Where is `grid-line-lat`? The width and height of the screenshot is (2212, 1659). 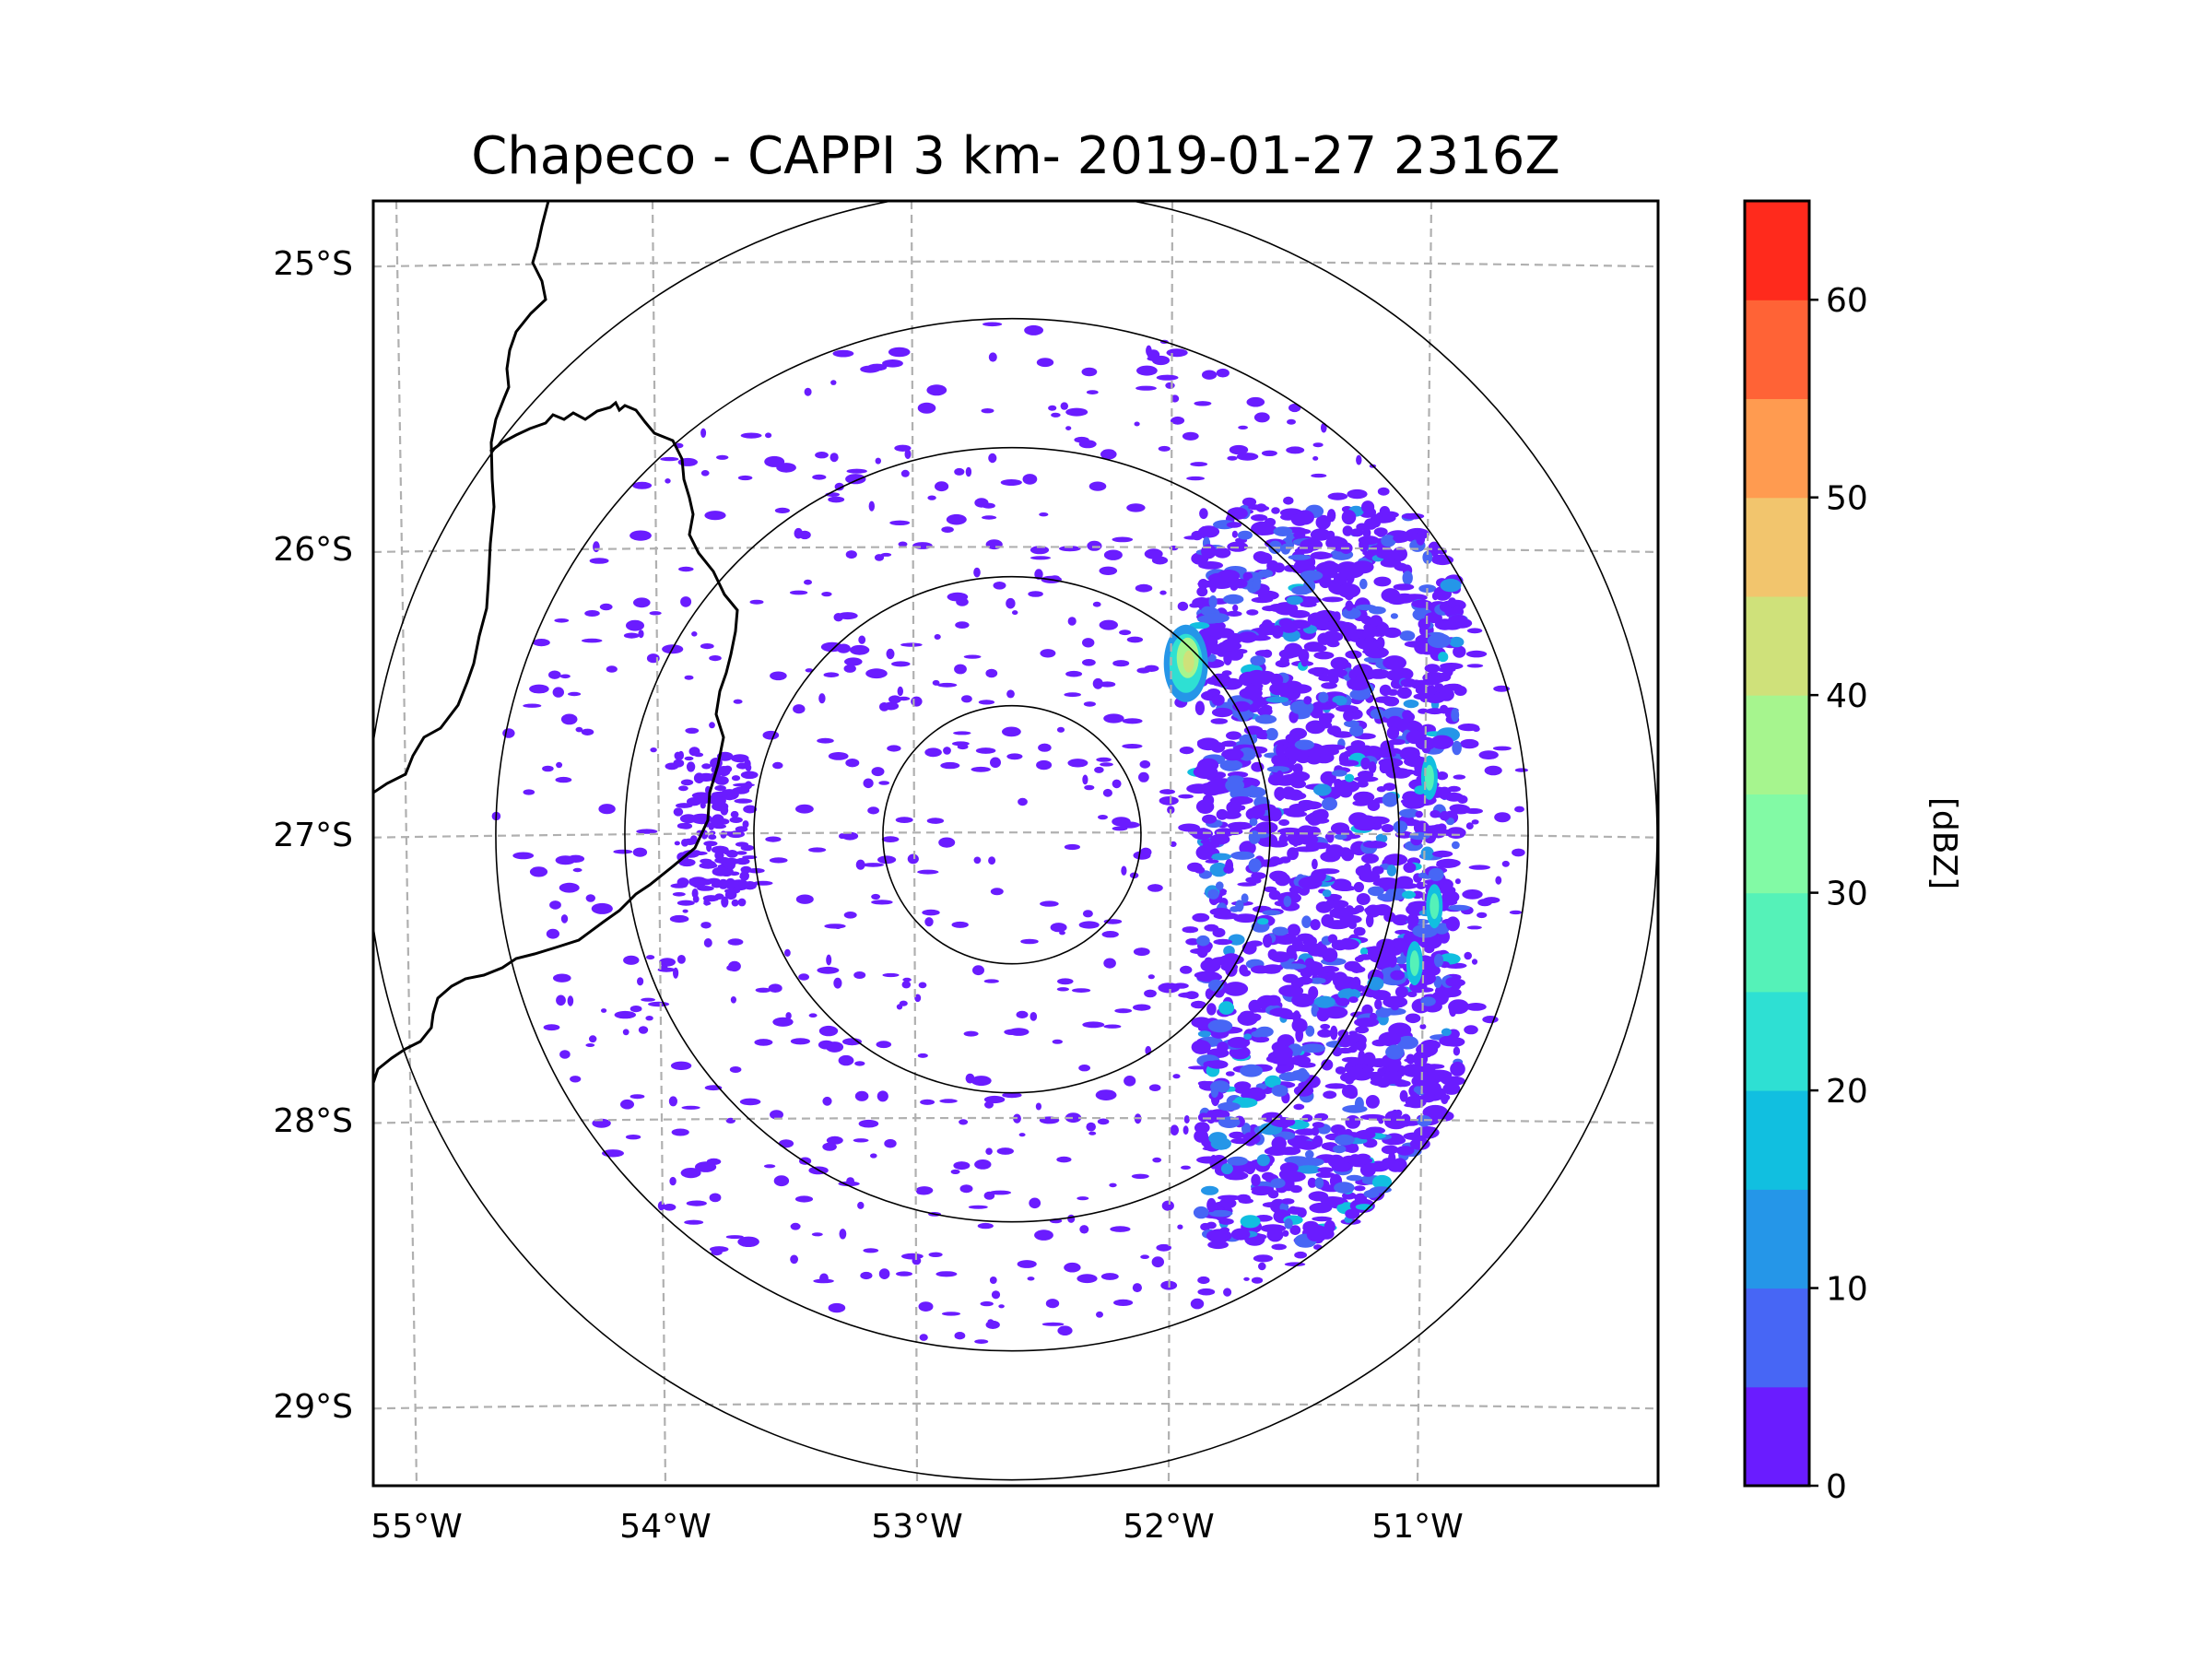
grid-line-lat is located at coordinates (1015, 1406).